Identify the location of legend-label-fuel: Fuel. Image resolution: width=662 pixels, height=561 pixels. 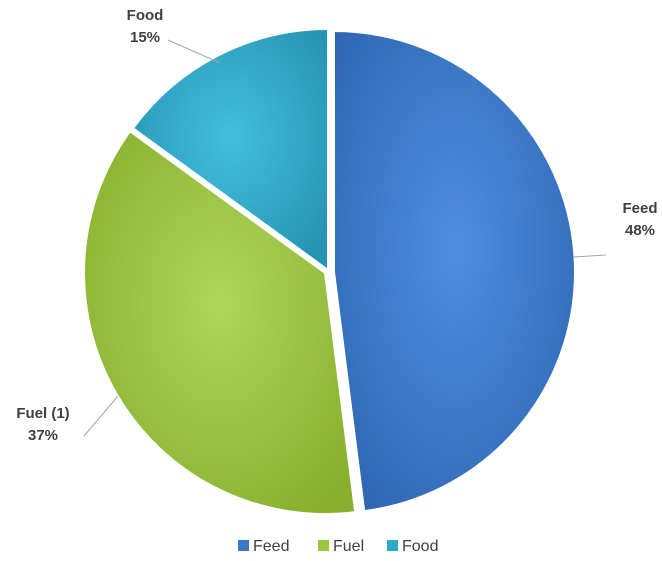
(348, 546).